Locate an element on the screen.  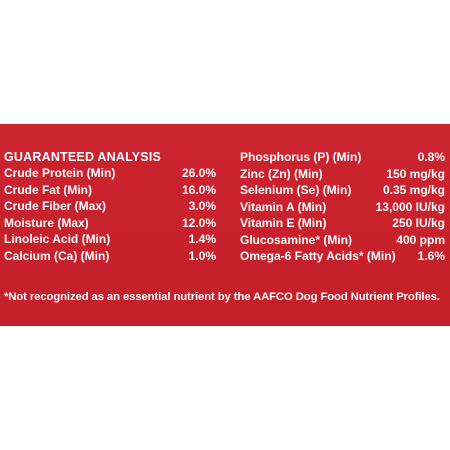
nutrient-row-phosphorus: Phosphorus (P) (Min) 0.8% is located at coordinates (342, 157).